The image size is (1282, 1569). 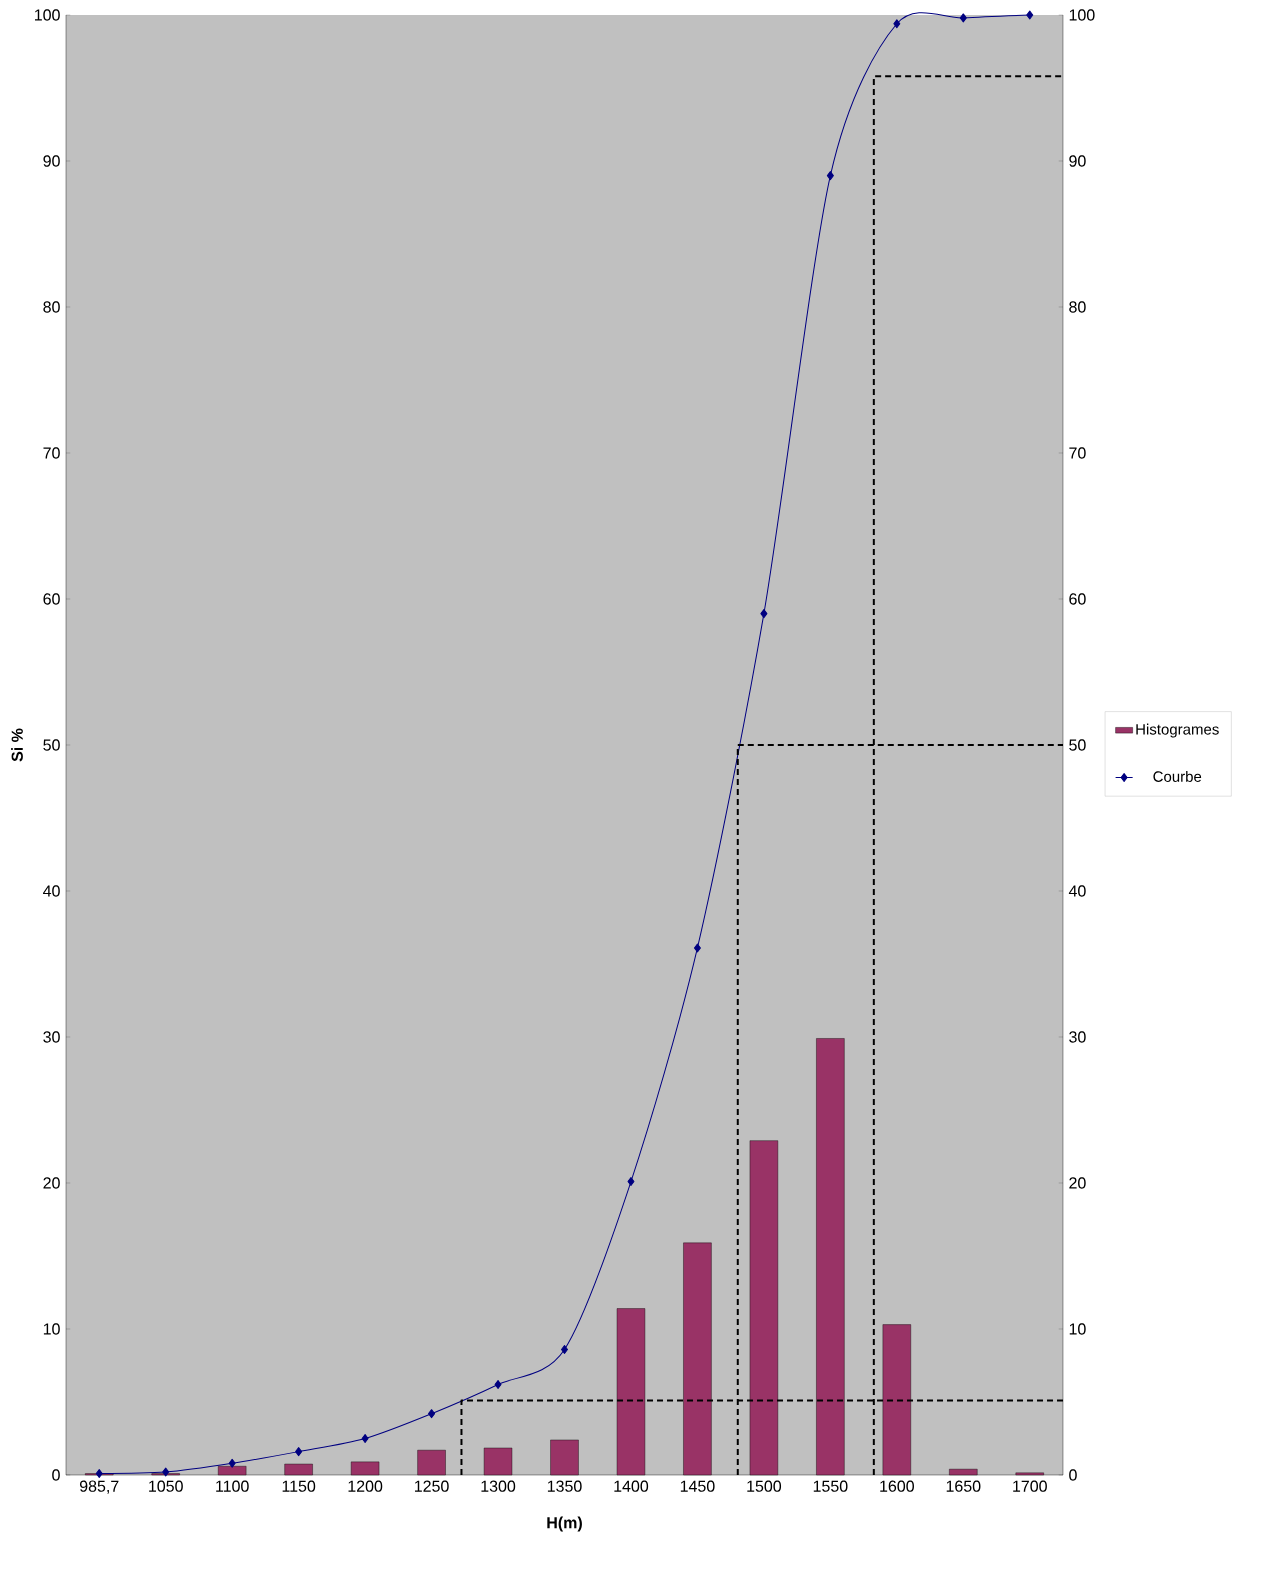 I want to click on y2-tick-label: 50, so click(x=1077, y=745).